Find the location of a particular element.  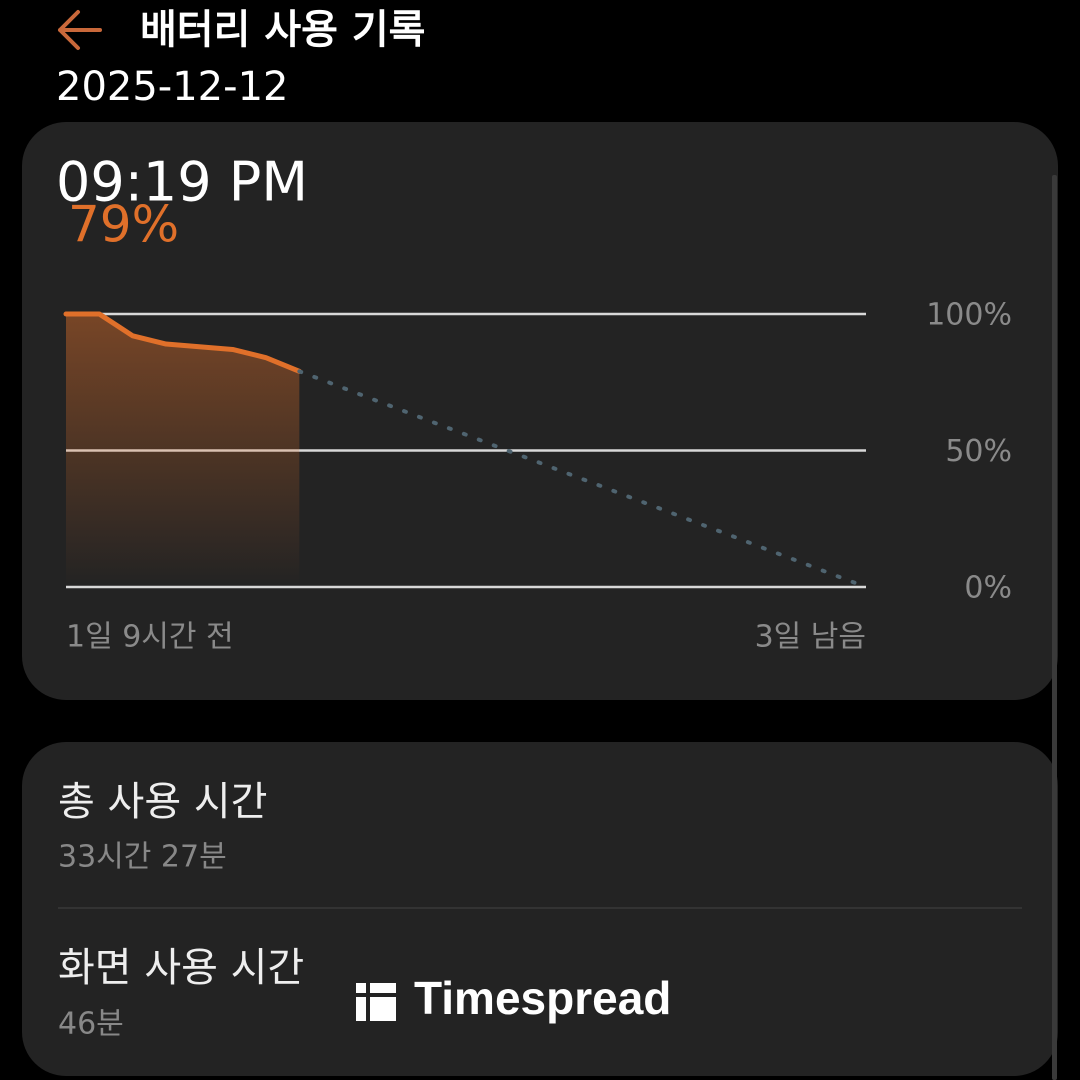

projection-line is located at coordinates (582, 479).